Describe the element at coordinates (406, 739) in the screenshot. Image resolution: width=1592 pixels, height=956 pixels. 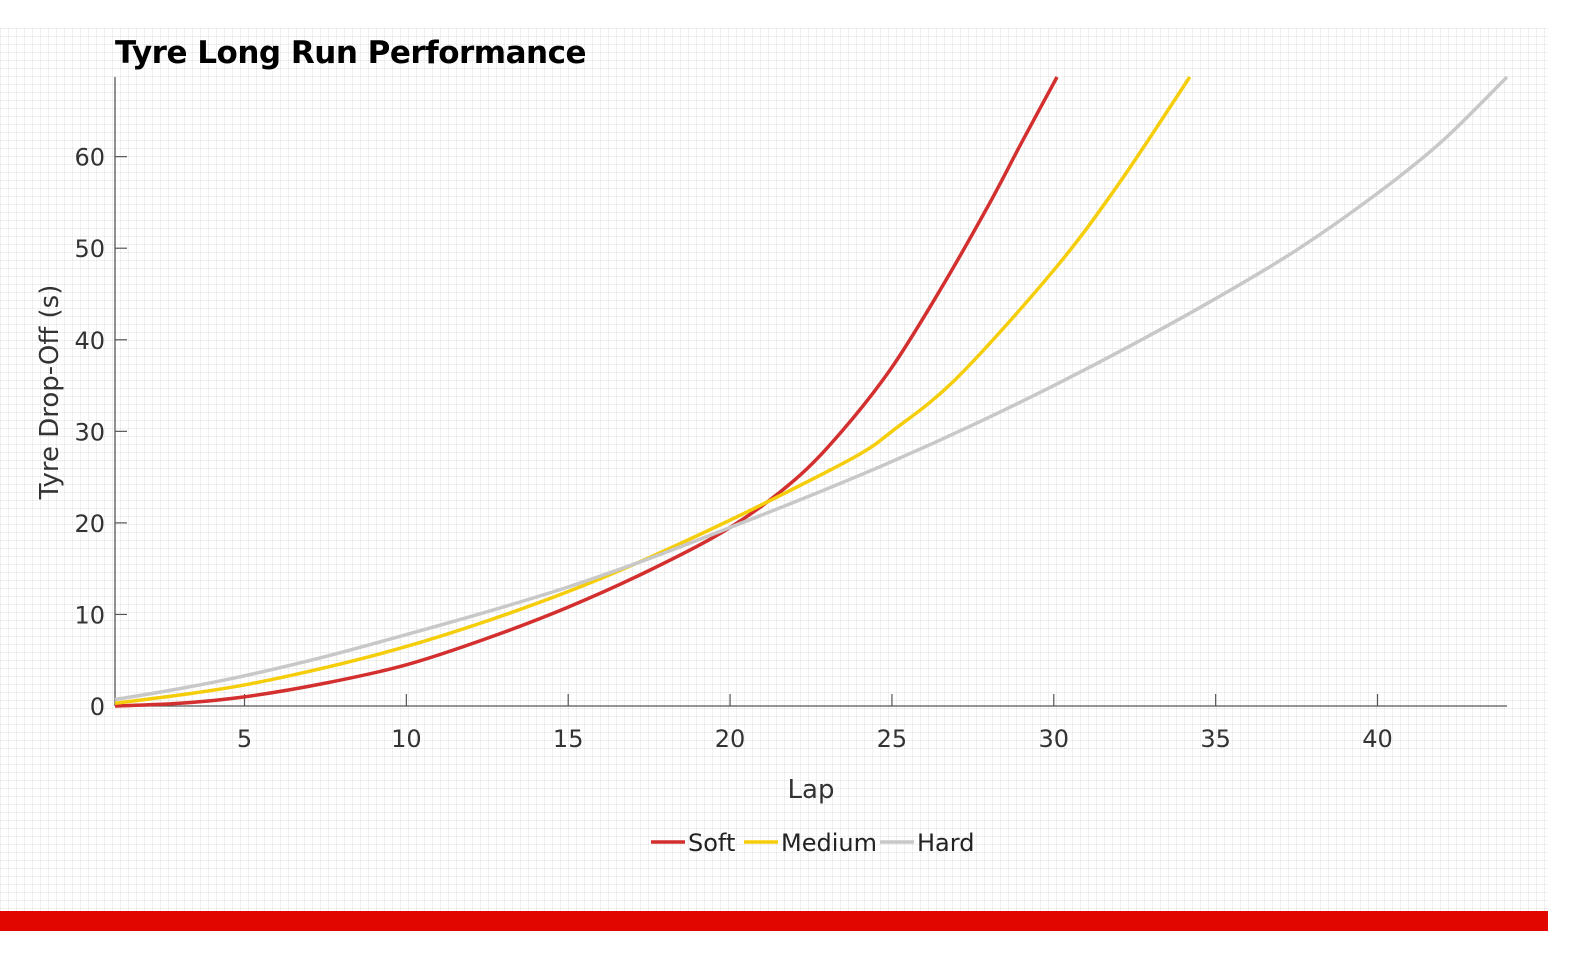
I see `x-tick-label: 10` at that location.